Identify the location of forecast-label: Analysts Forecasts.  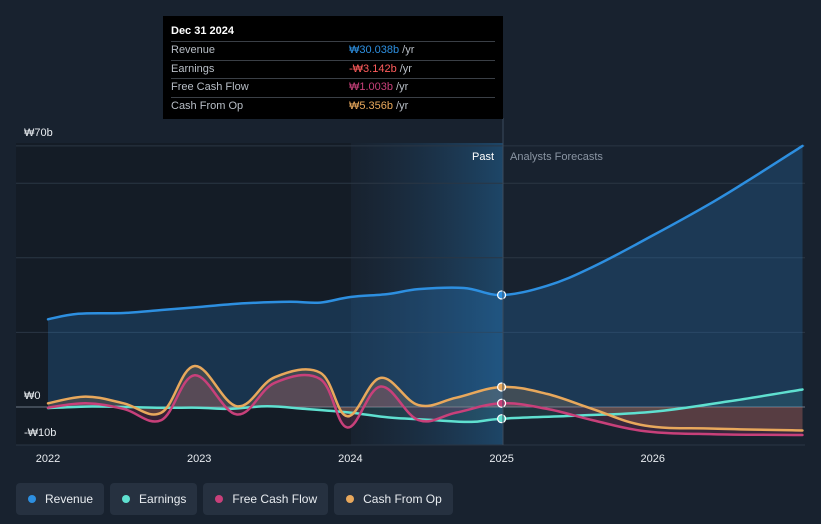
(556, 157).